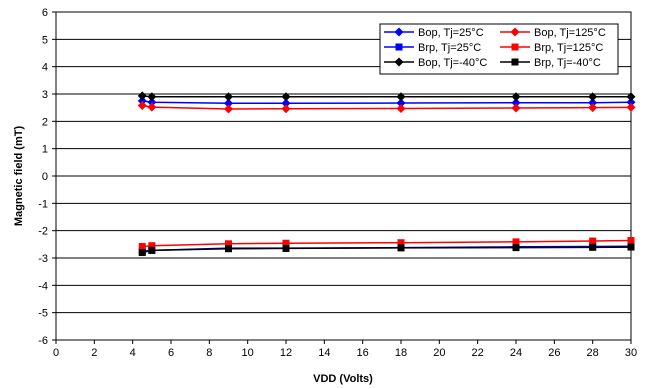  Describe the element at coordinates (363, 353) in the screenshot. I see `x-tick-label: 16` at that location.